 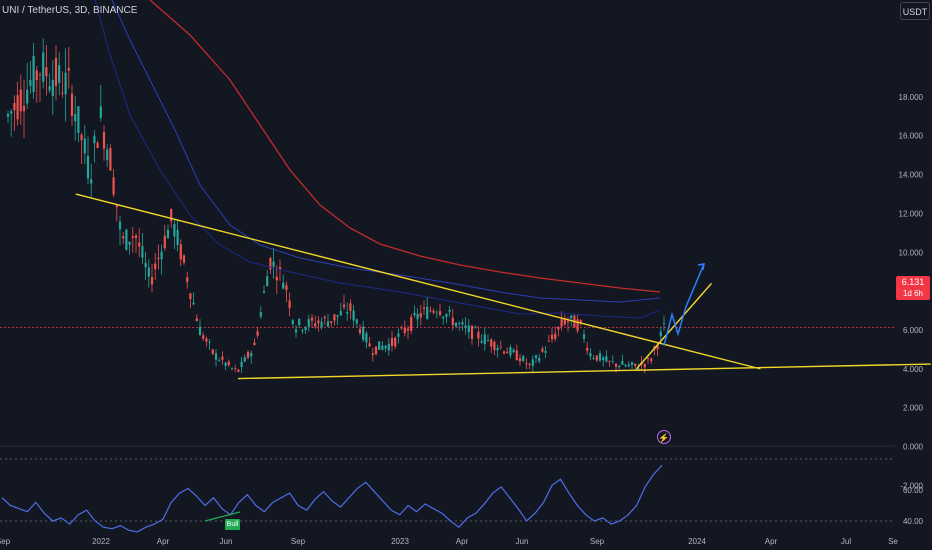 What do you see at coordinates (584, 371) in the screenshot?
I see `lower-trendline` at bounding box center [584, 371].